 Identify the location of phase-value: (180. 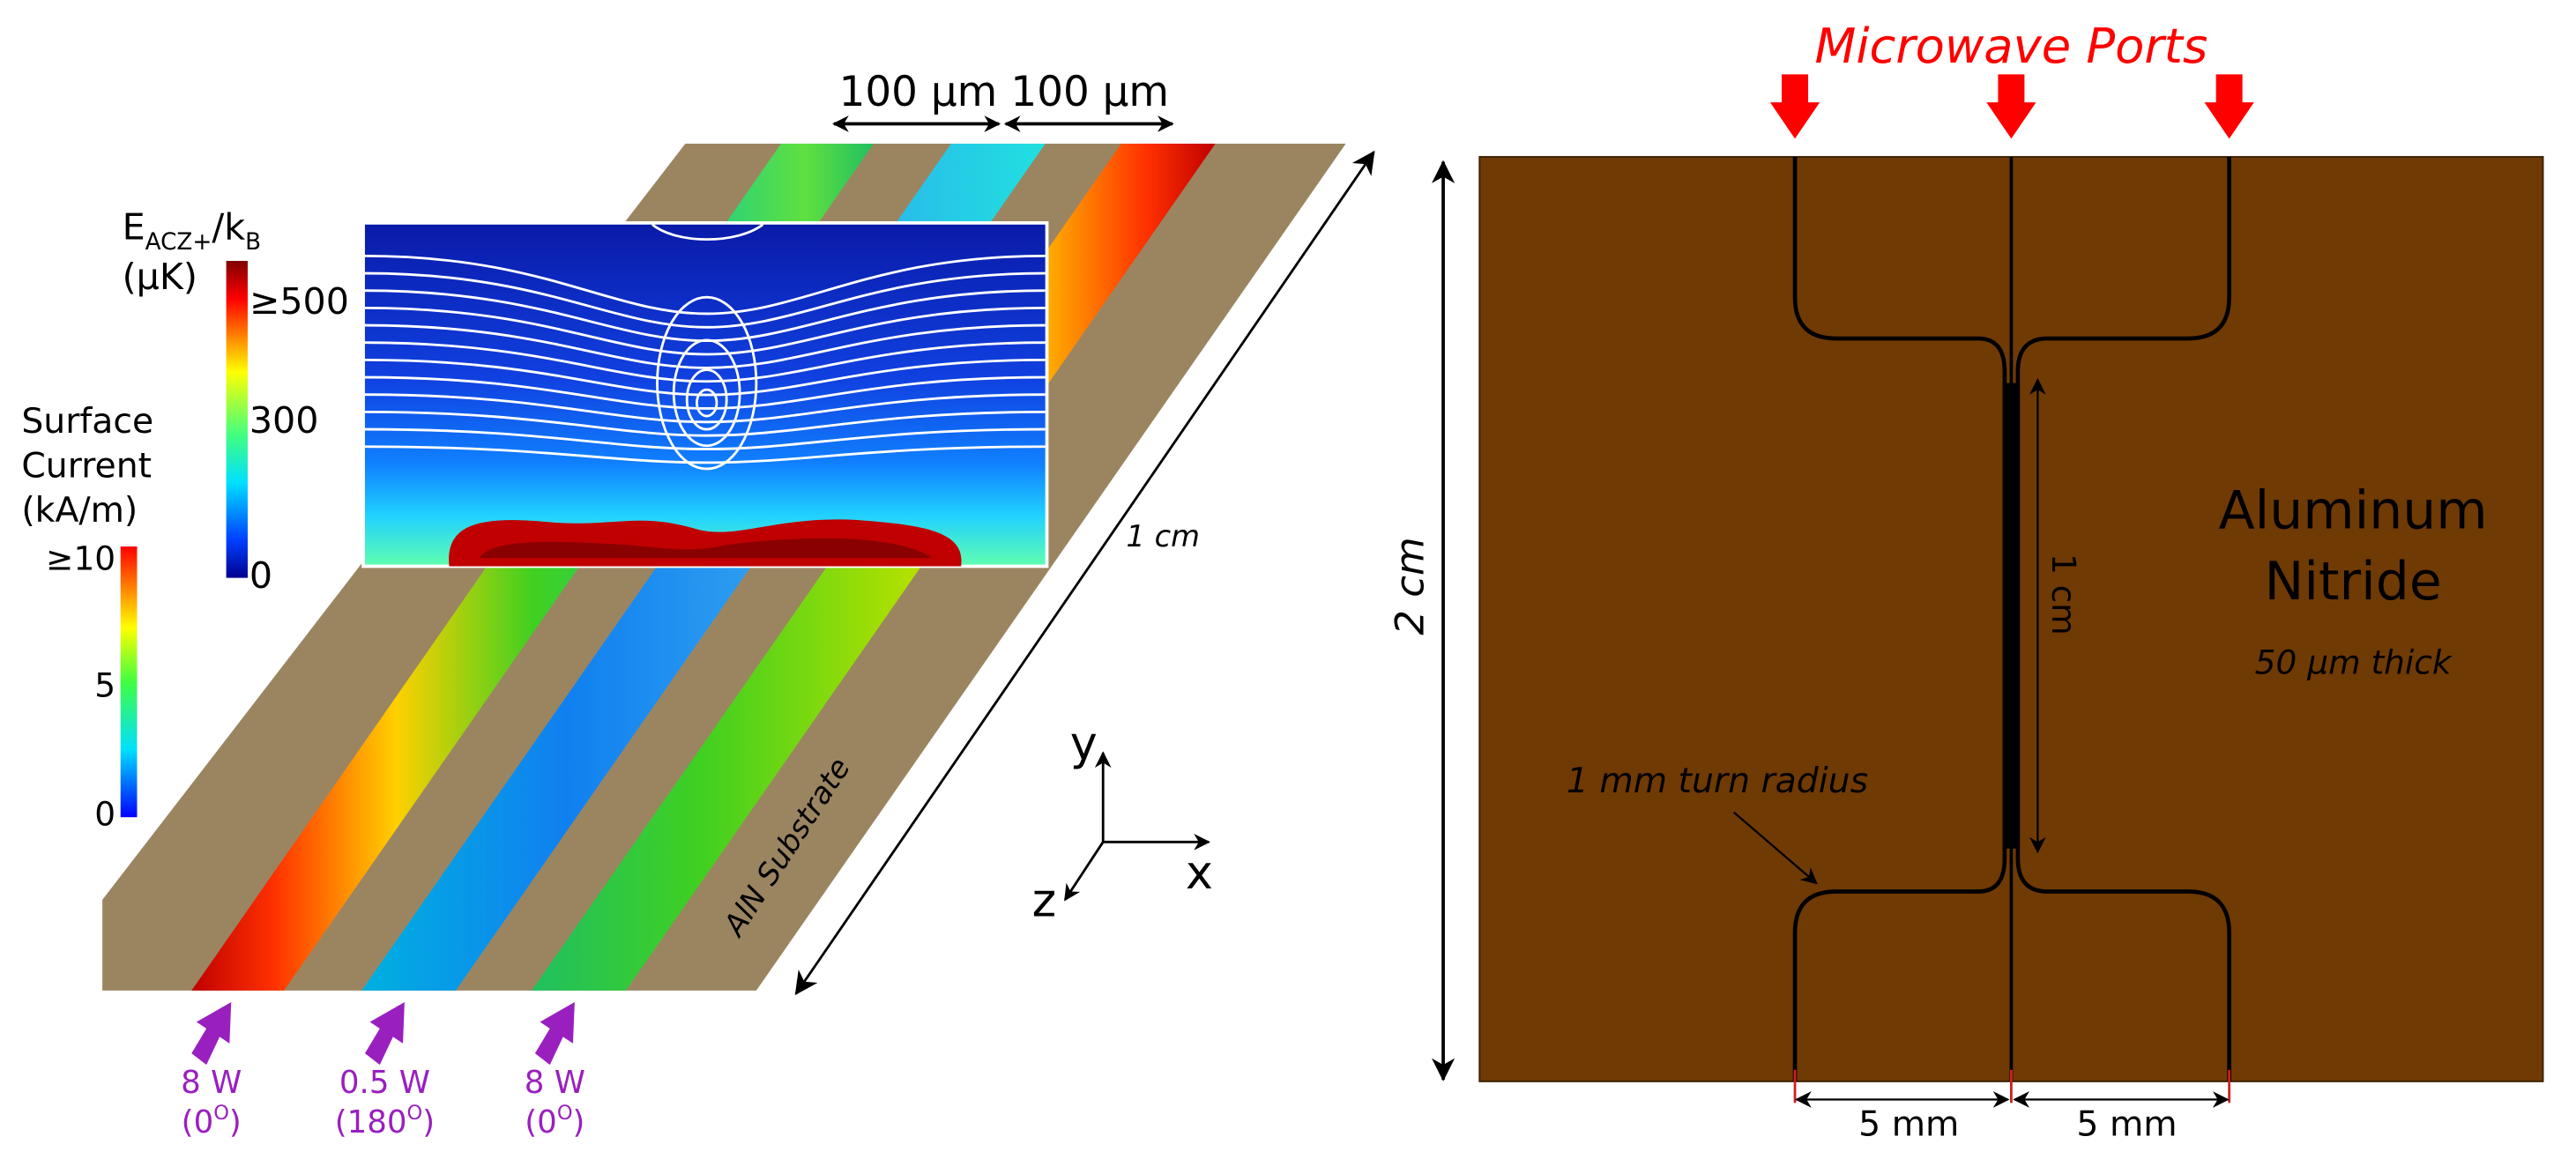
(371, 1122).